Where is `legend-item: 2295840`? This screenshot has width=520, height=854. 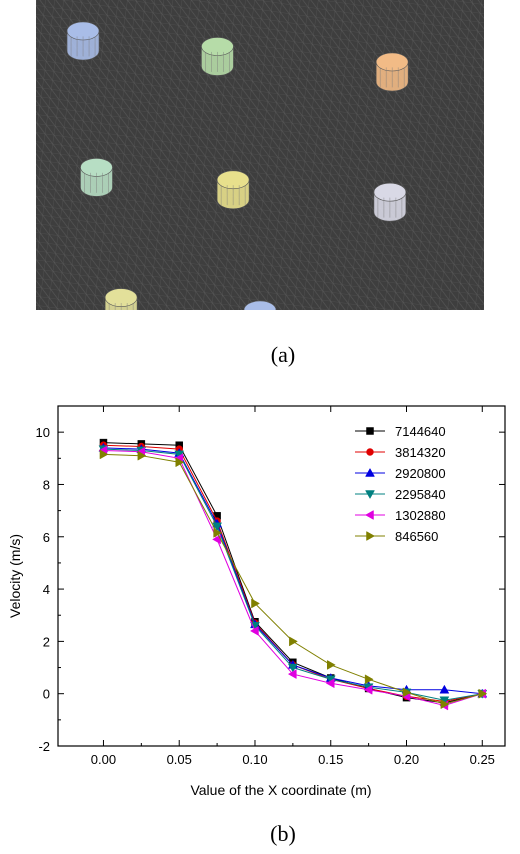 legend-item: 2295840 is located at coordinates (400, 494).